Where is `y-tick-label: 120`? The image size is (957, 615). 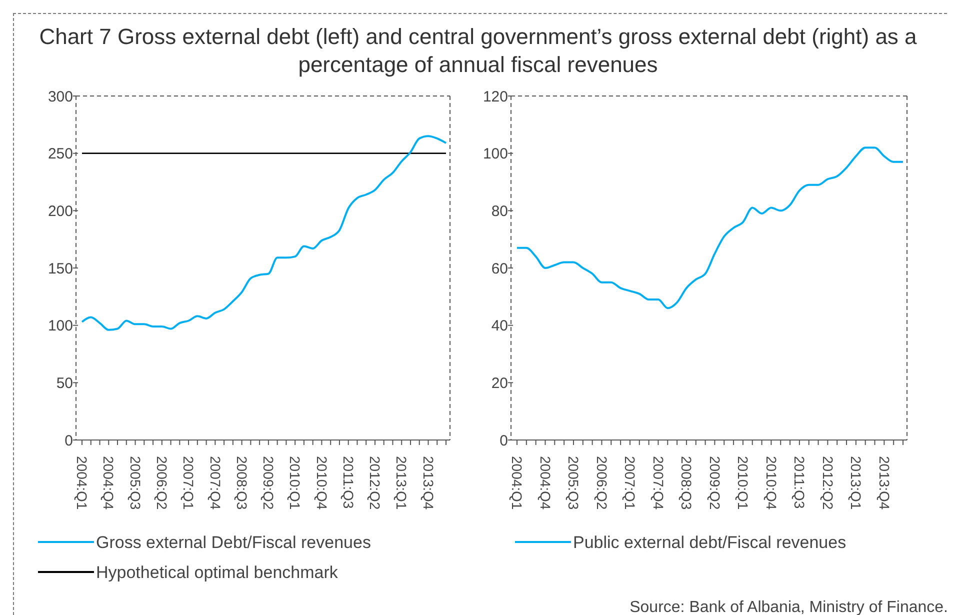 y-tick-label: 120 is located at coordinates (495, 97).